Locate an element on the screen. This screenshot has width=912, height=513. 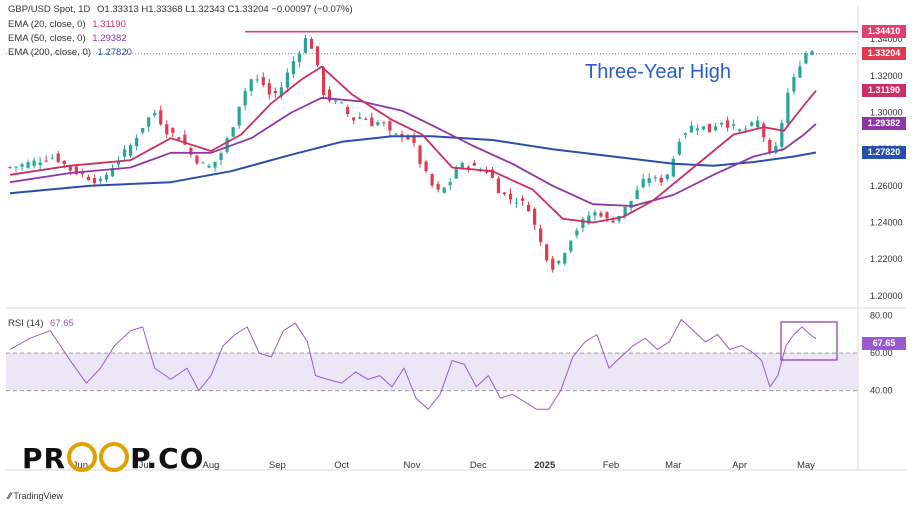
ema200-label: EMA (200, close, 0) is located at coordinates (49, 52).